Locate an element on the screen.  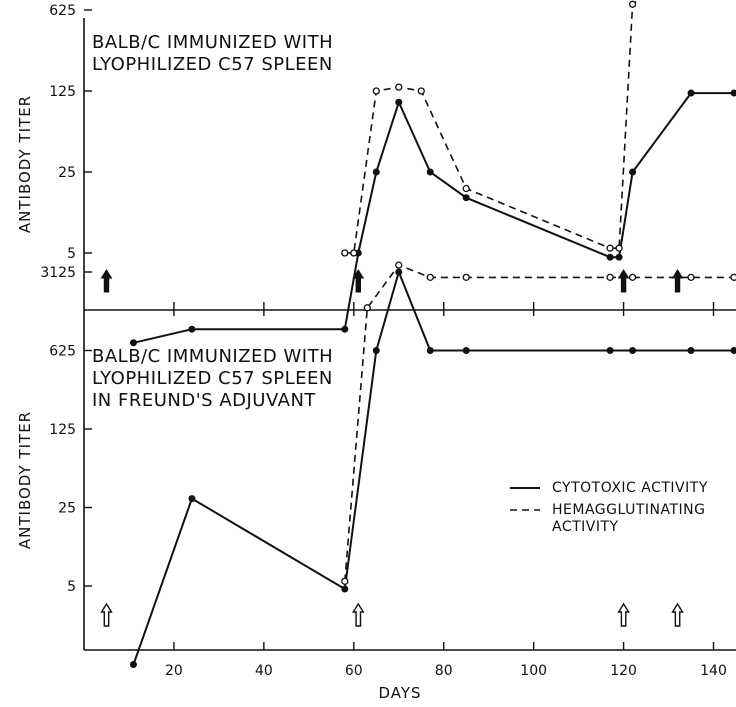
legend-label: HEMAGGLUTINATING ACTIVITY is located at coordinates (628, 518).